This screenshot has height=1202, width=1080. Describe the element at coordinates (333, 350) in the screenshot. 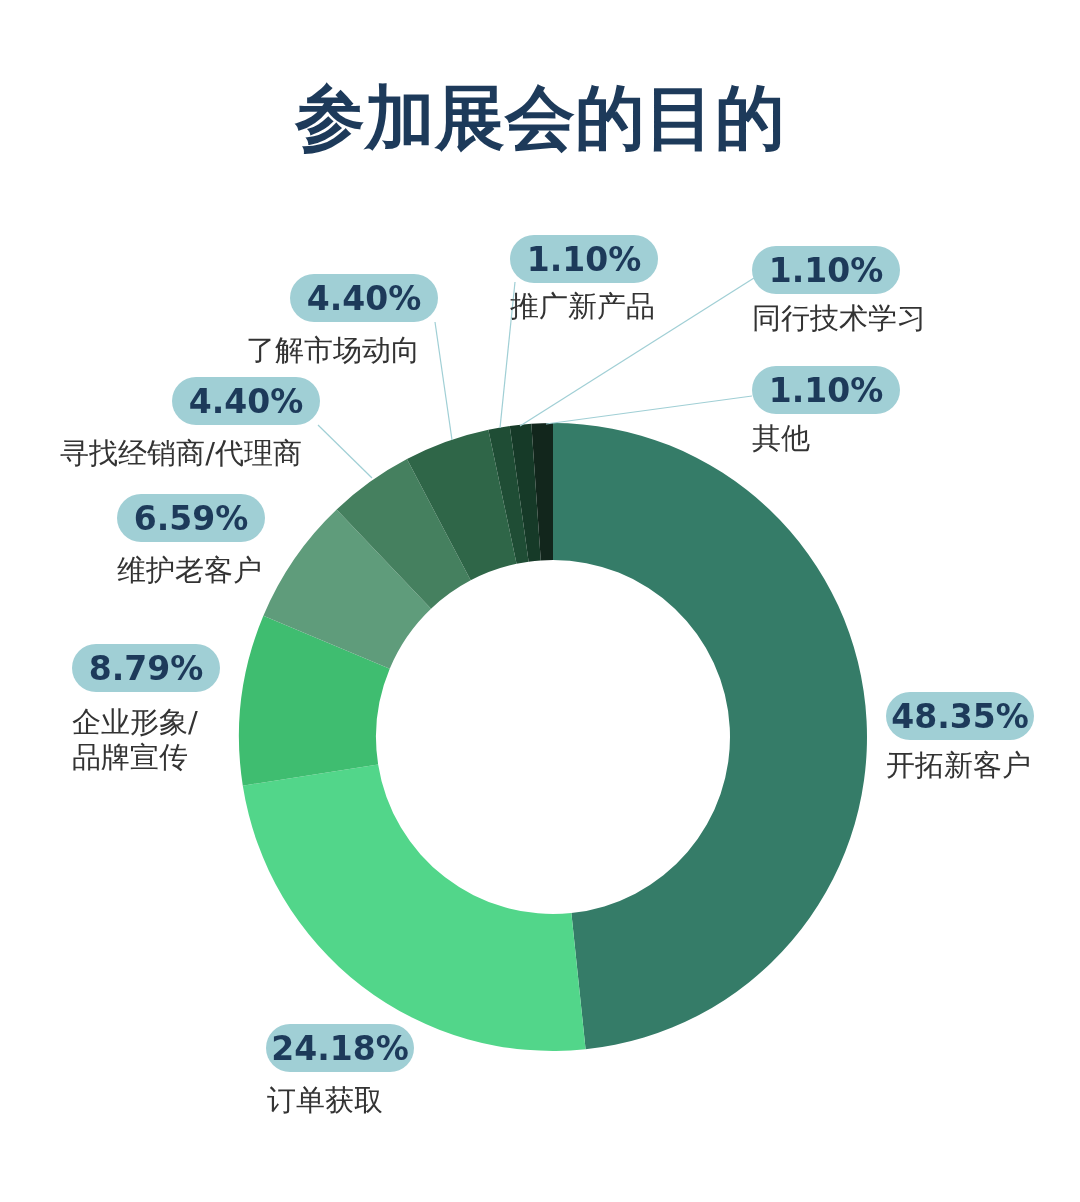

I see `slice-label: 了解市场动向` at that location.